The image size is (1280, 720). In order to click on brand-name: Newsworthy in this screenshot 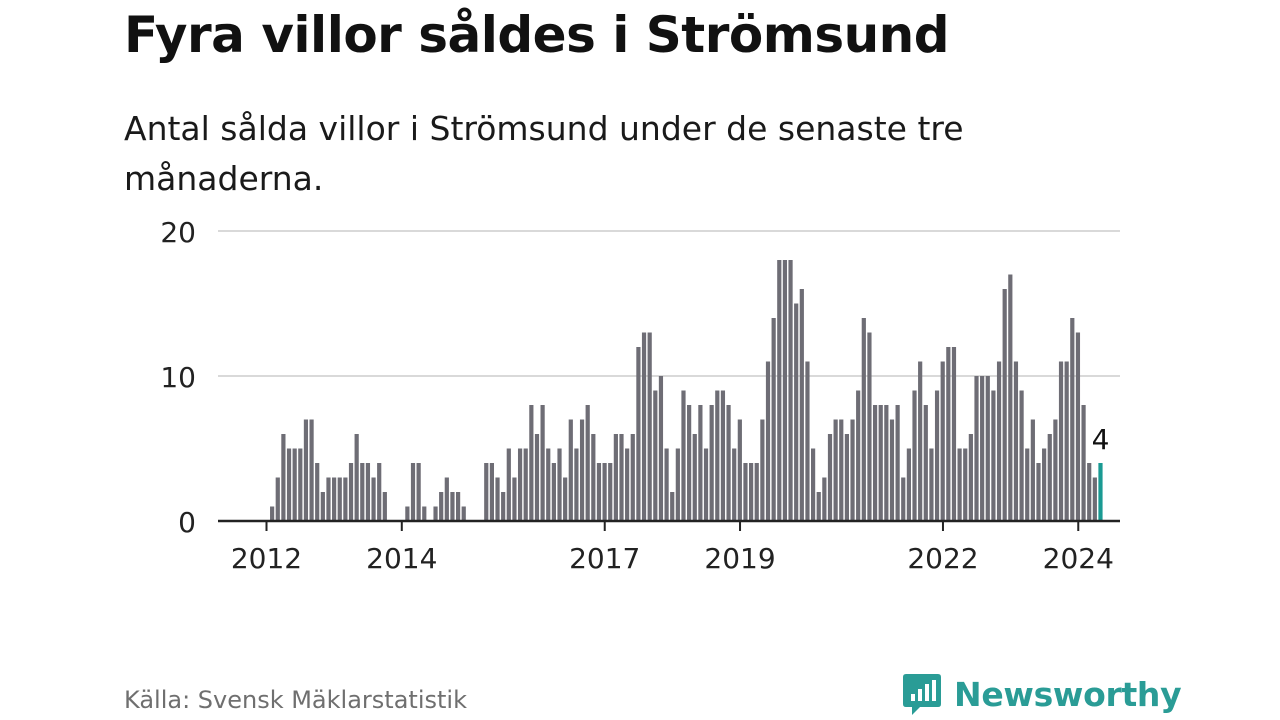, I will do `click(1068, 694)`.